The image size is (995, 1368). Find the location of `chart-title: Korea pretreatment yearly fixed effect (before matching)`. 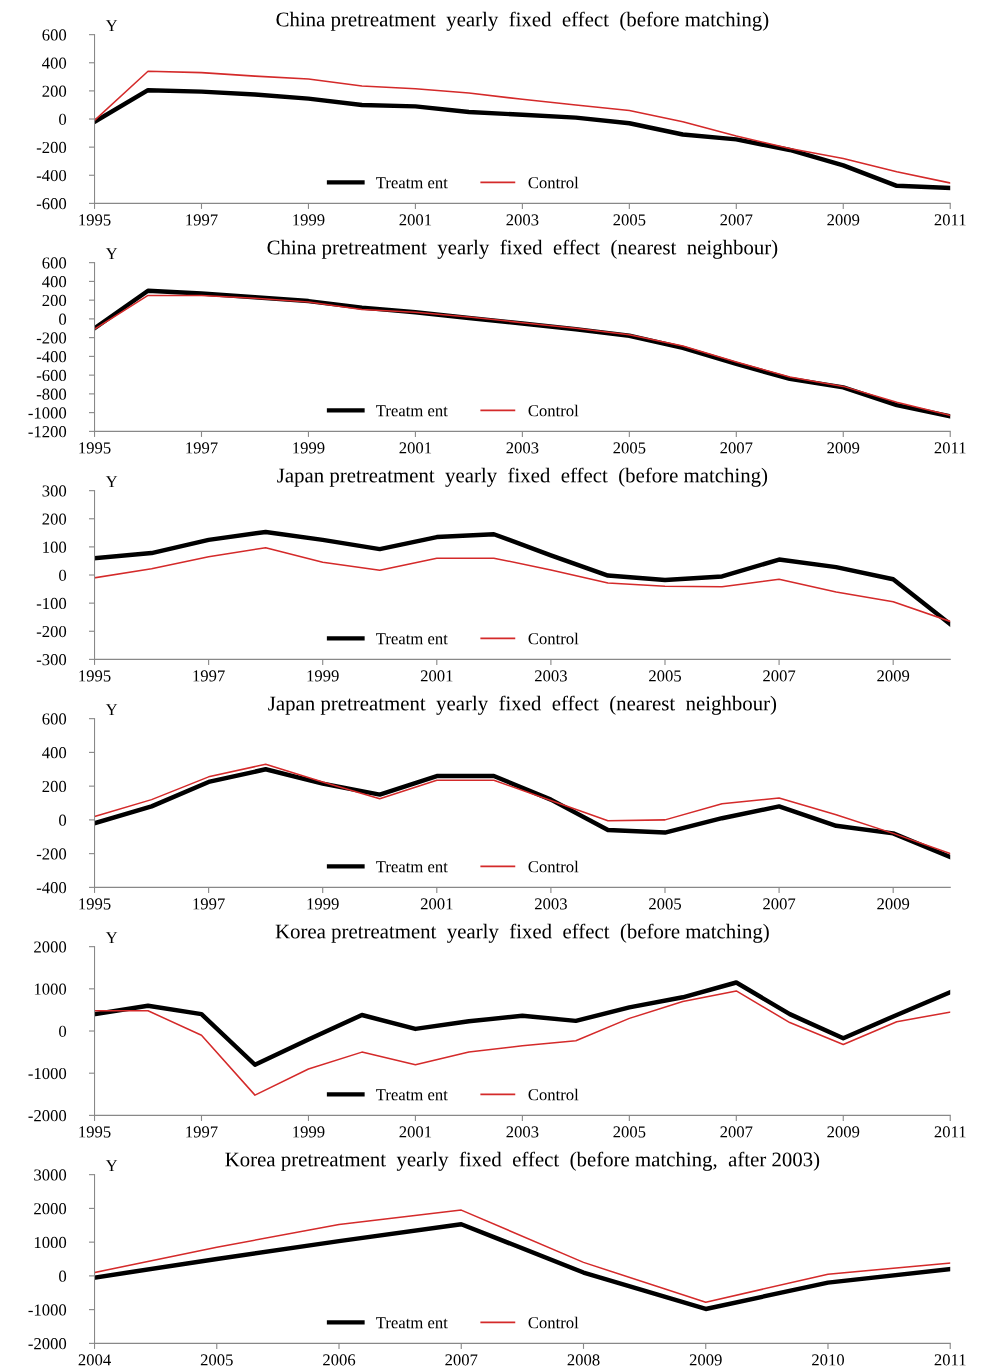

chart-title: Korea pretreatment yearly fixed effect (before matching) is located at coordinates (522, 933).